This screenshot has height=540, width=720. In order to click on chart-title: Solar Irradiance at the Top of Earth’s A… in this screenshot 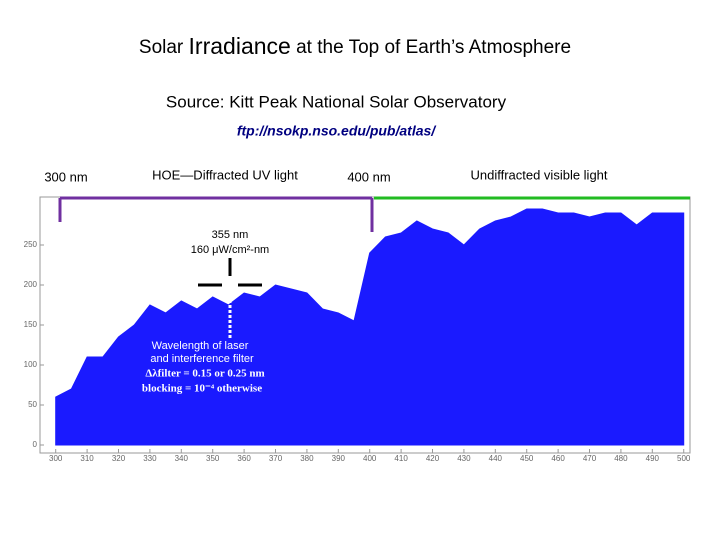, I will do `click(355, 46)`.